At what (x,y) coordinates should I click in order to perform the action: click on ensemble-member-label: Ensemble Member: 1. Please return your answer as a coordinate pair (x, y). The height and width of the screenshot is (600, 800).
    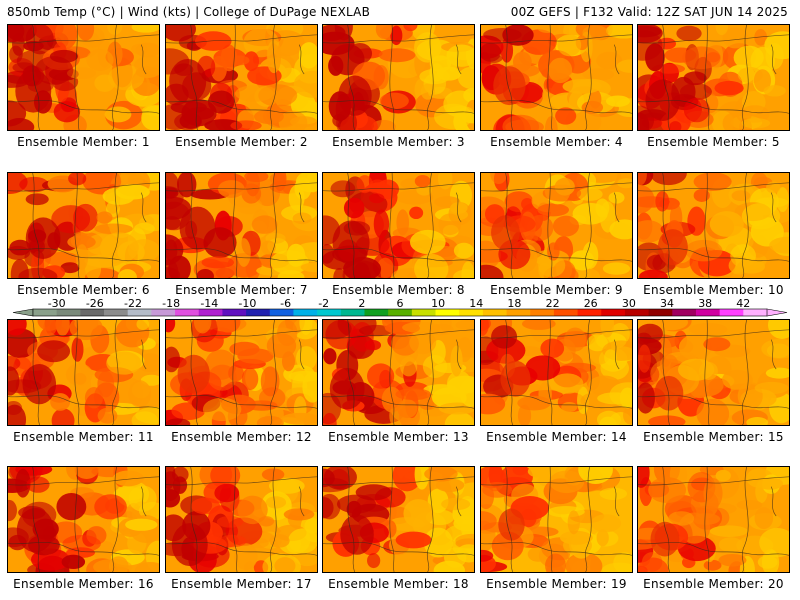
    Looking at the image, I should click on (83, 142).